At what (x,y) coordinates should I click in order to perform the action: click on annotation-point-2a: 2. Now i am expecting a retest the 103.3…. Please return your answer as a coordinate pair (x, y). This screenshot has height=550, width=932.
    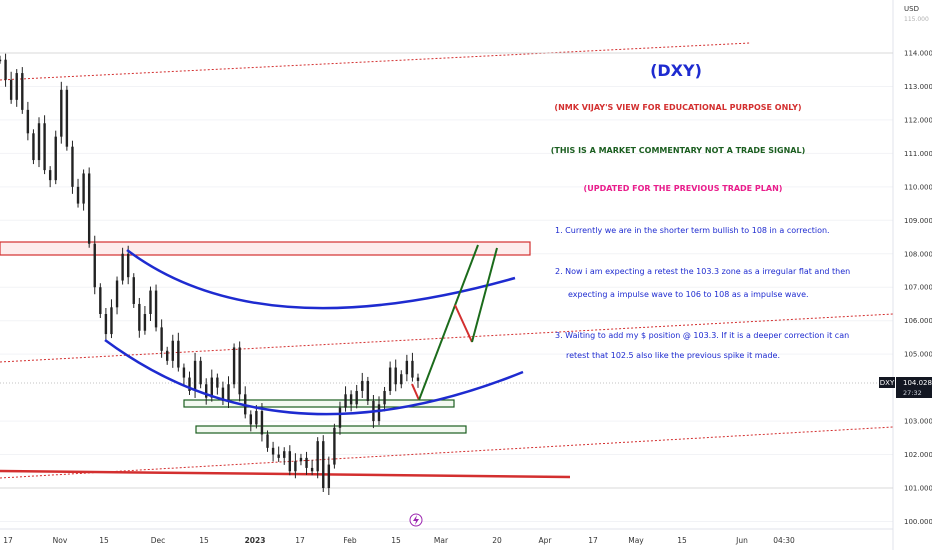
    Looking at the image, I should click on (702, 271).